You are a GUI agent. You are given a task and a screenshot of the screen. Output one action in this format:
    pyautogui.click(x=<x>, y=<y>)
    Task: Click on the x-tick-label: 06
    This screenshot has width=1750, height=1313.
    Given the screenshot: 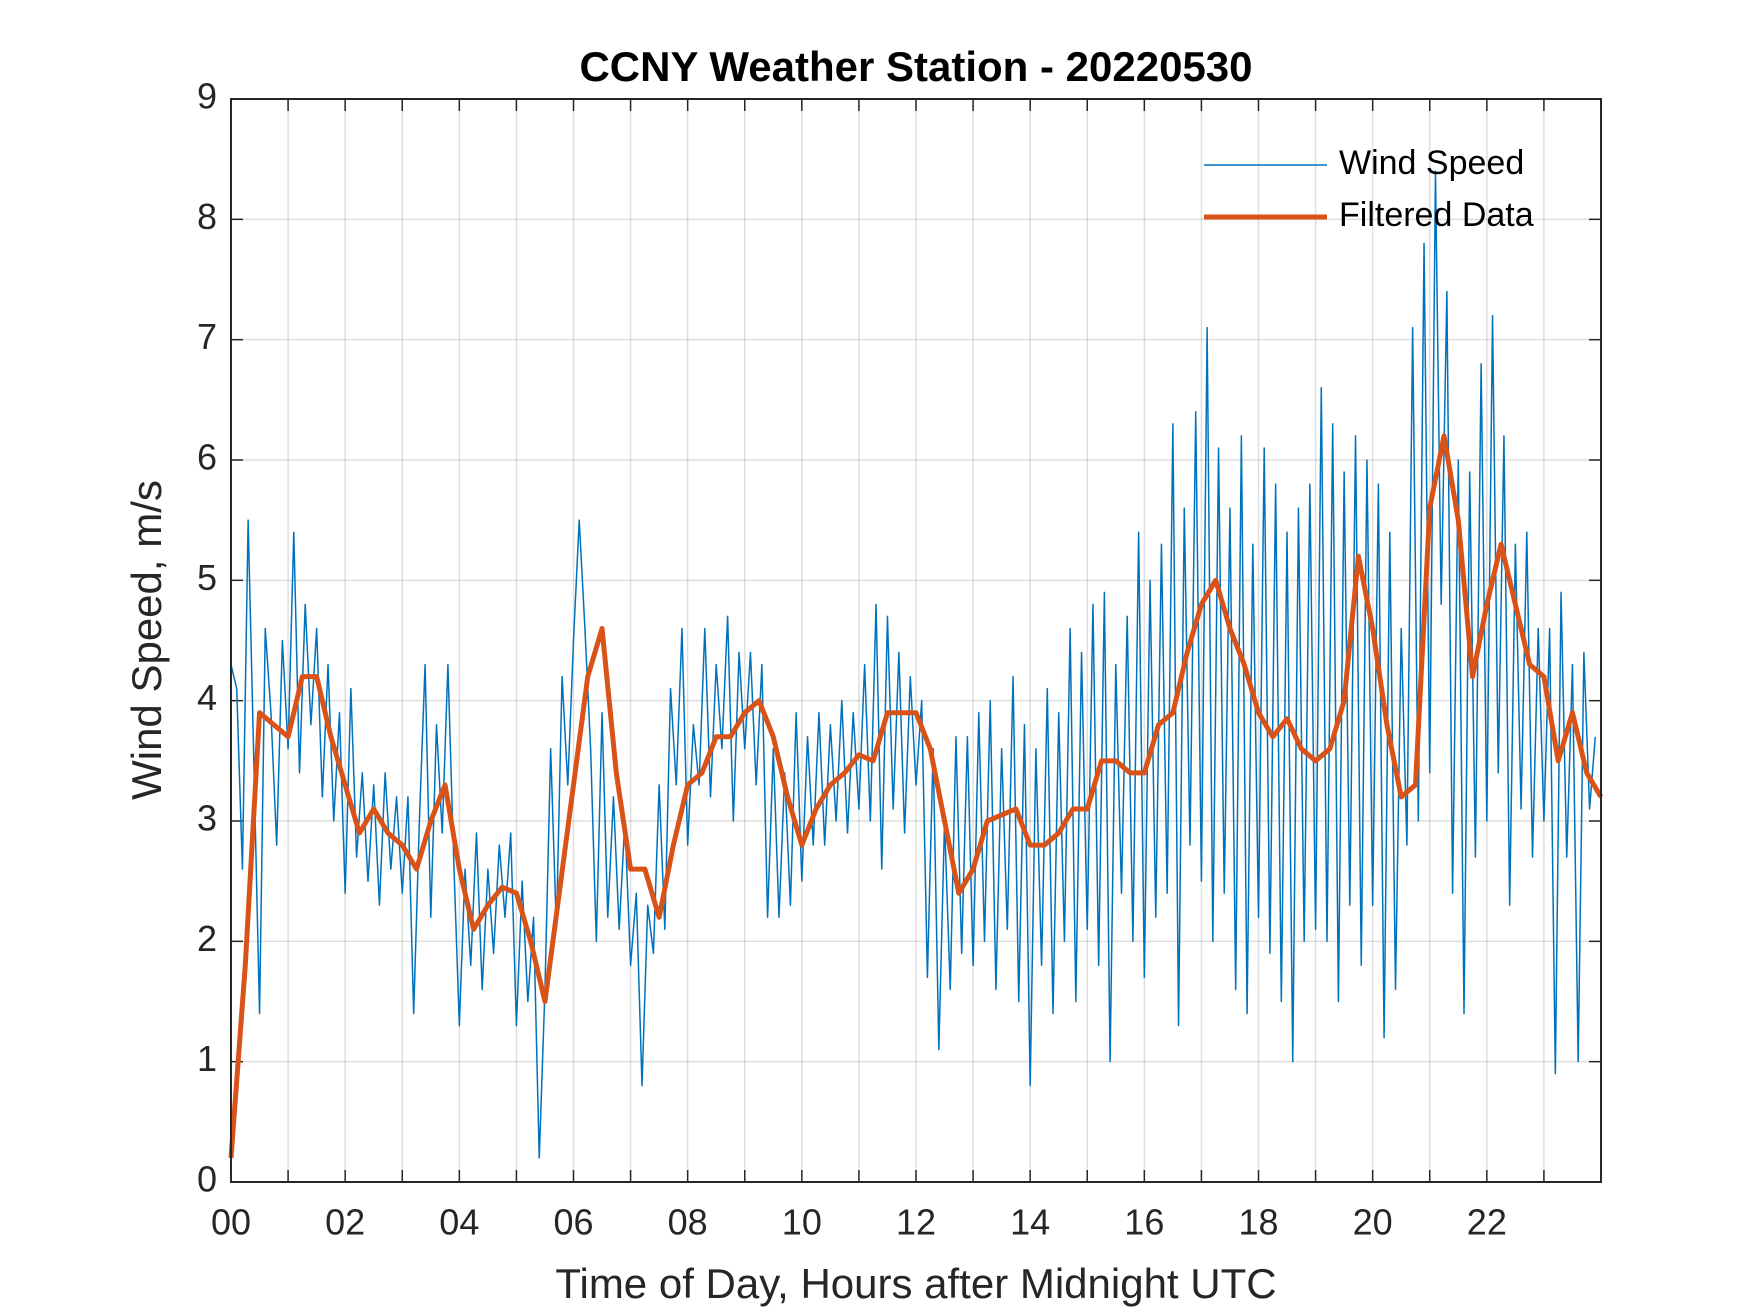 What is the action you would take?
    pyautogui.click(x=573, y=1222)
    